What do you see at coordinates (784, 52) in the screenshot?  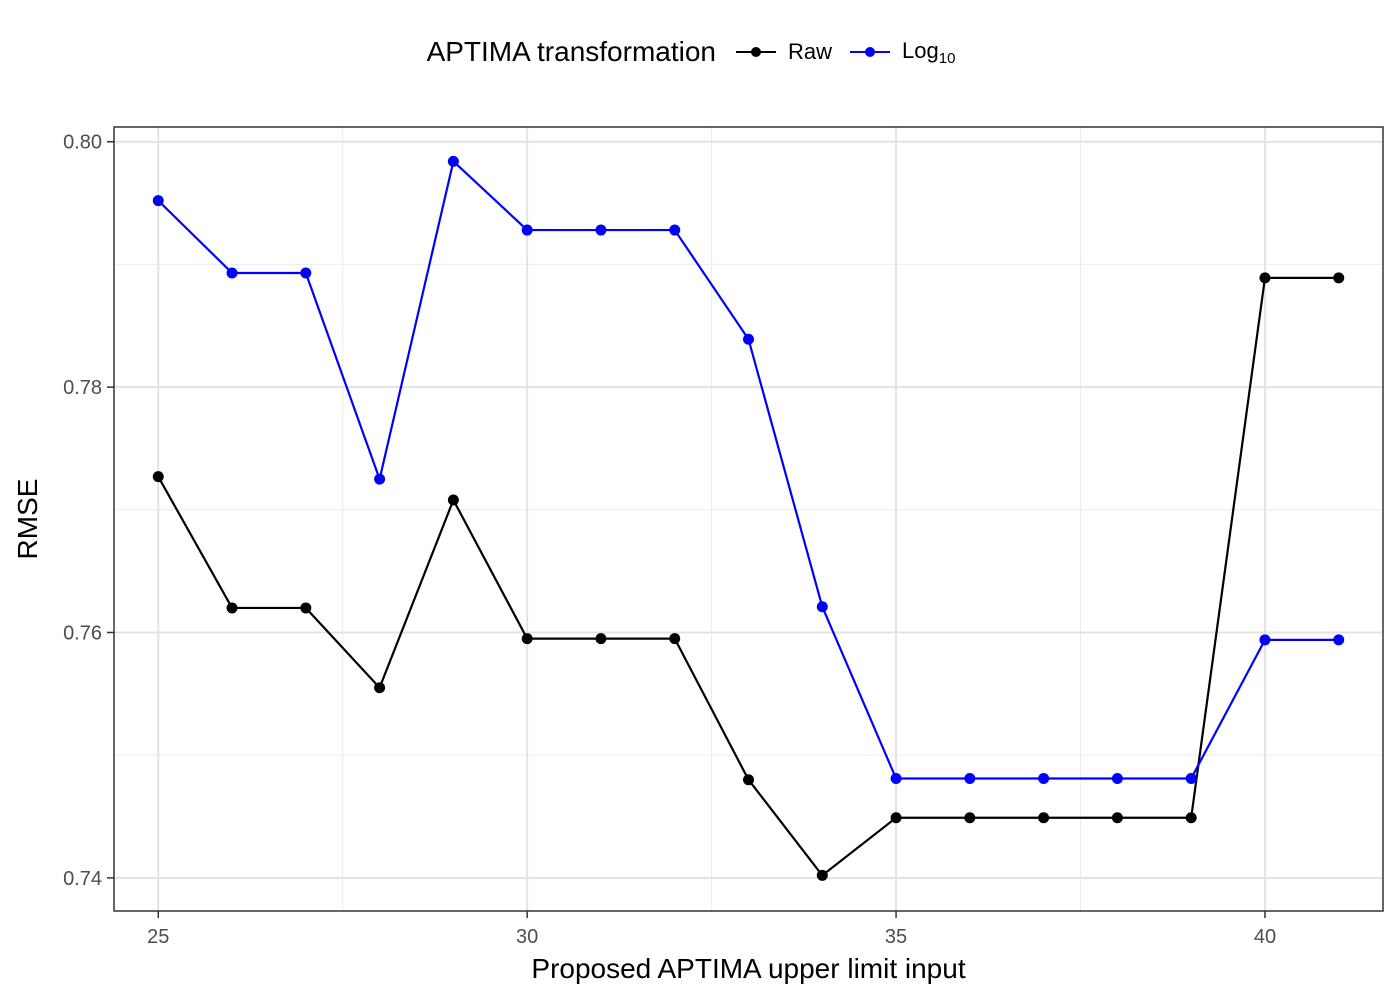 I see `legend-item-raw: Raw` at bounding box center [784, 52].